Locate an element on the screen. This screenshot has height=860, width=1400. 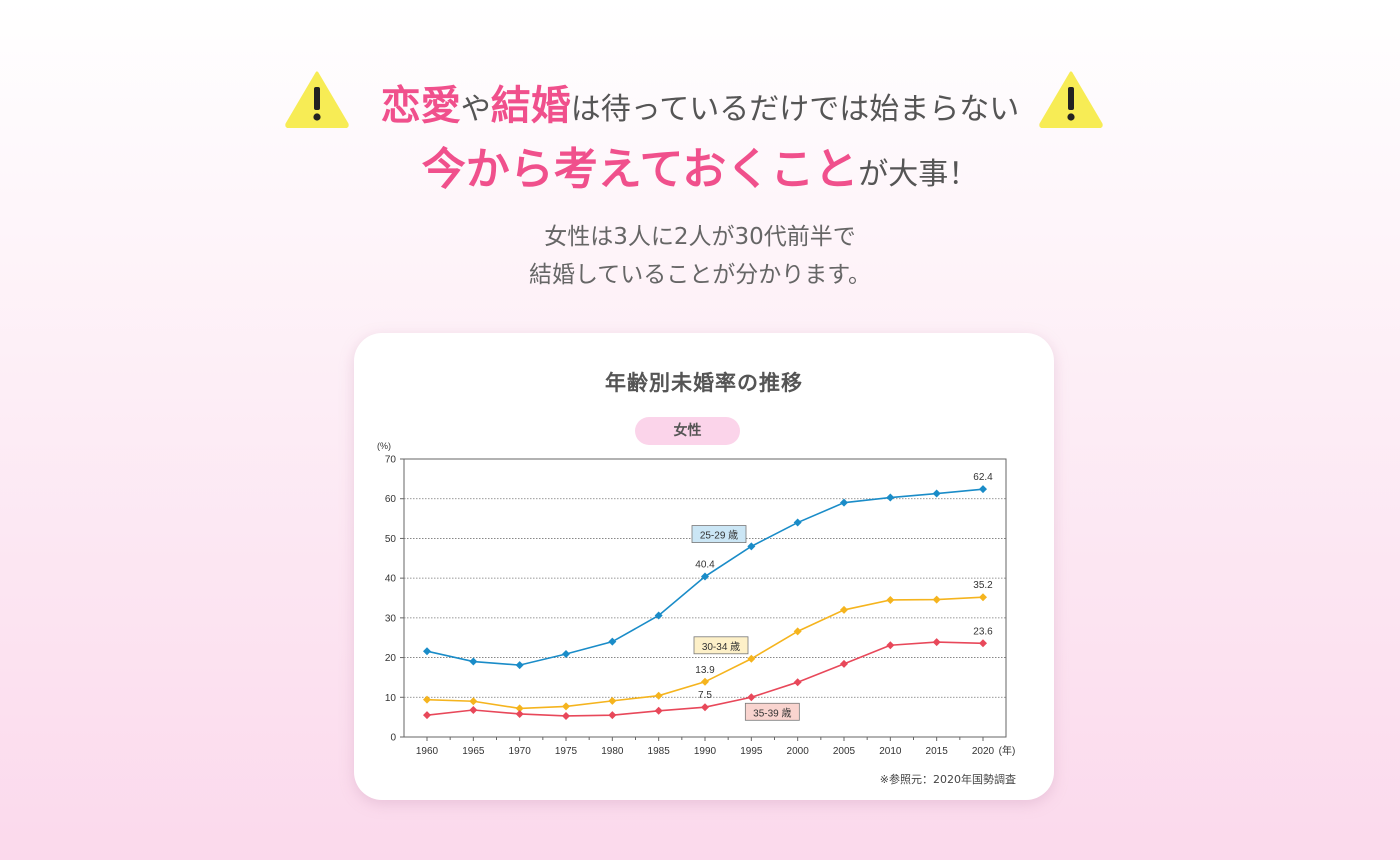
series-label: 25-29 歳 is located at coordinates (719, 536).